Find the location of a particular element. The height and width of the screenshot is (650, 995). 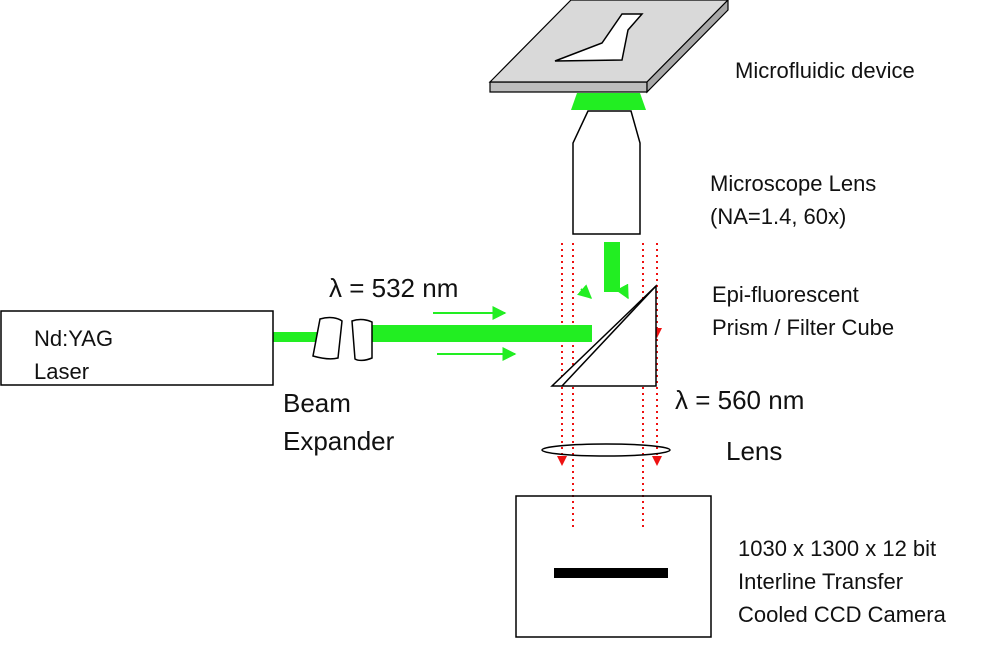

green-beam-expanded is located at coordinates (473, 333).